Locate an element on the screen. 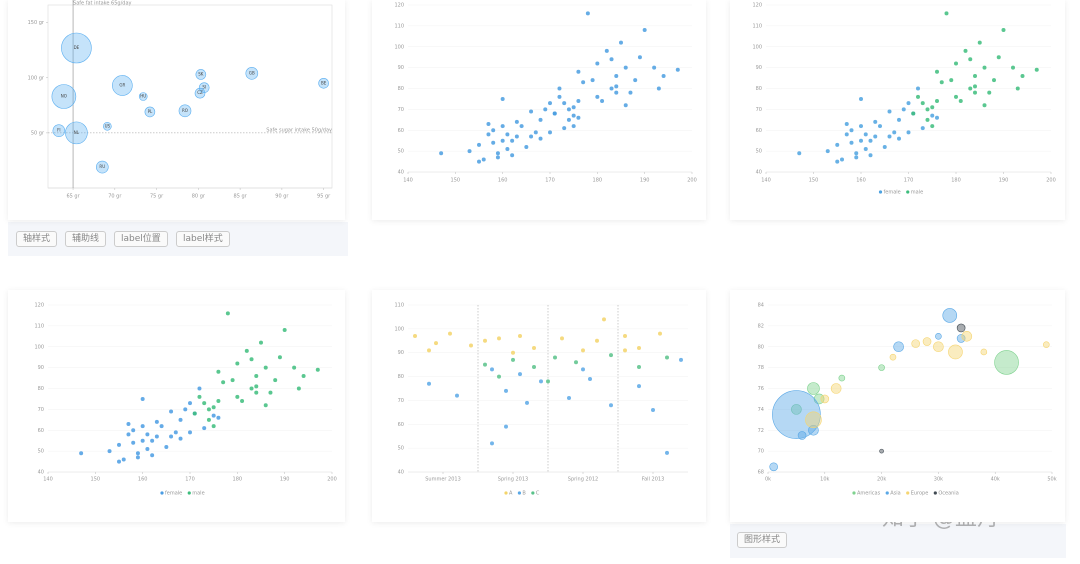 This screenshot has height=564, width=1080. button: 轴样式 is located at coordinates (37, 239).